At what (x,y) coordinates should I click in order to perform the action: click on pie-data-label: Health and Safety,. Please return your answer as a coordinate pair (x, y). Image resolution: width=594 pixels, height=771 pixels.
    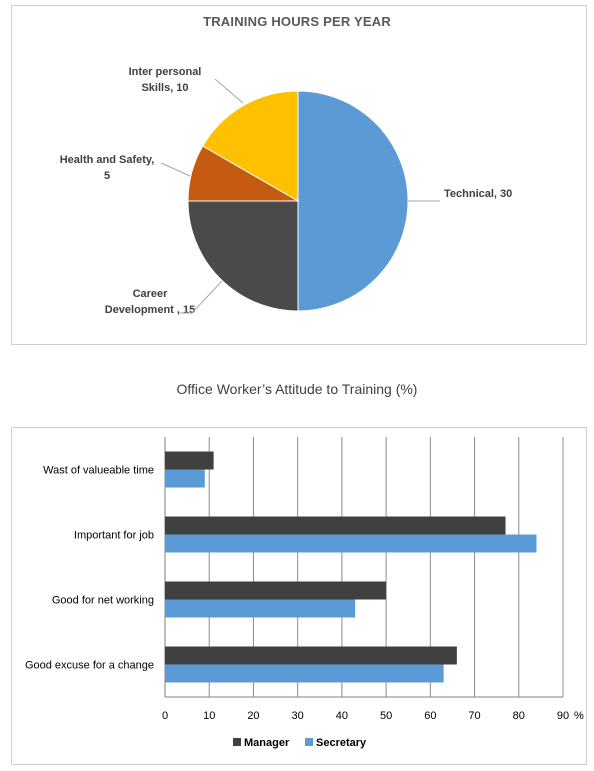
    Looking at the image, I should click on (107, 160).